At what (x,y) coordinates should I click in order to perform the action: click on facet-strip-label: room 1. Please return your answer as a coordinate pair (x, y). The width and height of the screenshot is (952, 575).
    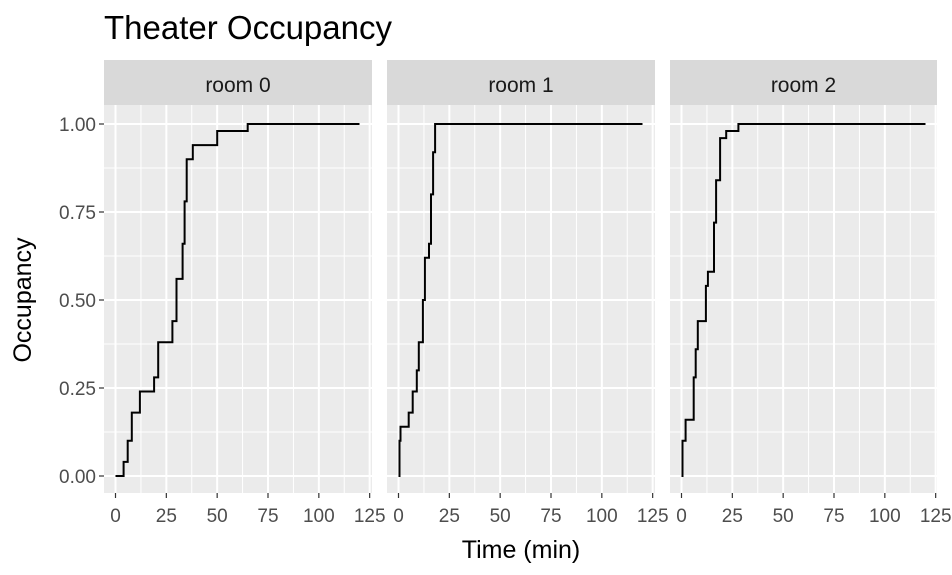
    Looking at the image, I should click on (520, 85).